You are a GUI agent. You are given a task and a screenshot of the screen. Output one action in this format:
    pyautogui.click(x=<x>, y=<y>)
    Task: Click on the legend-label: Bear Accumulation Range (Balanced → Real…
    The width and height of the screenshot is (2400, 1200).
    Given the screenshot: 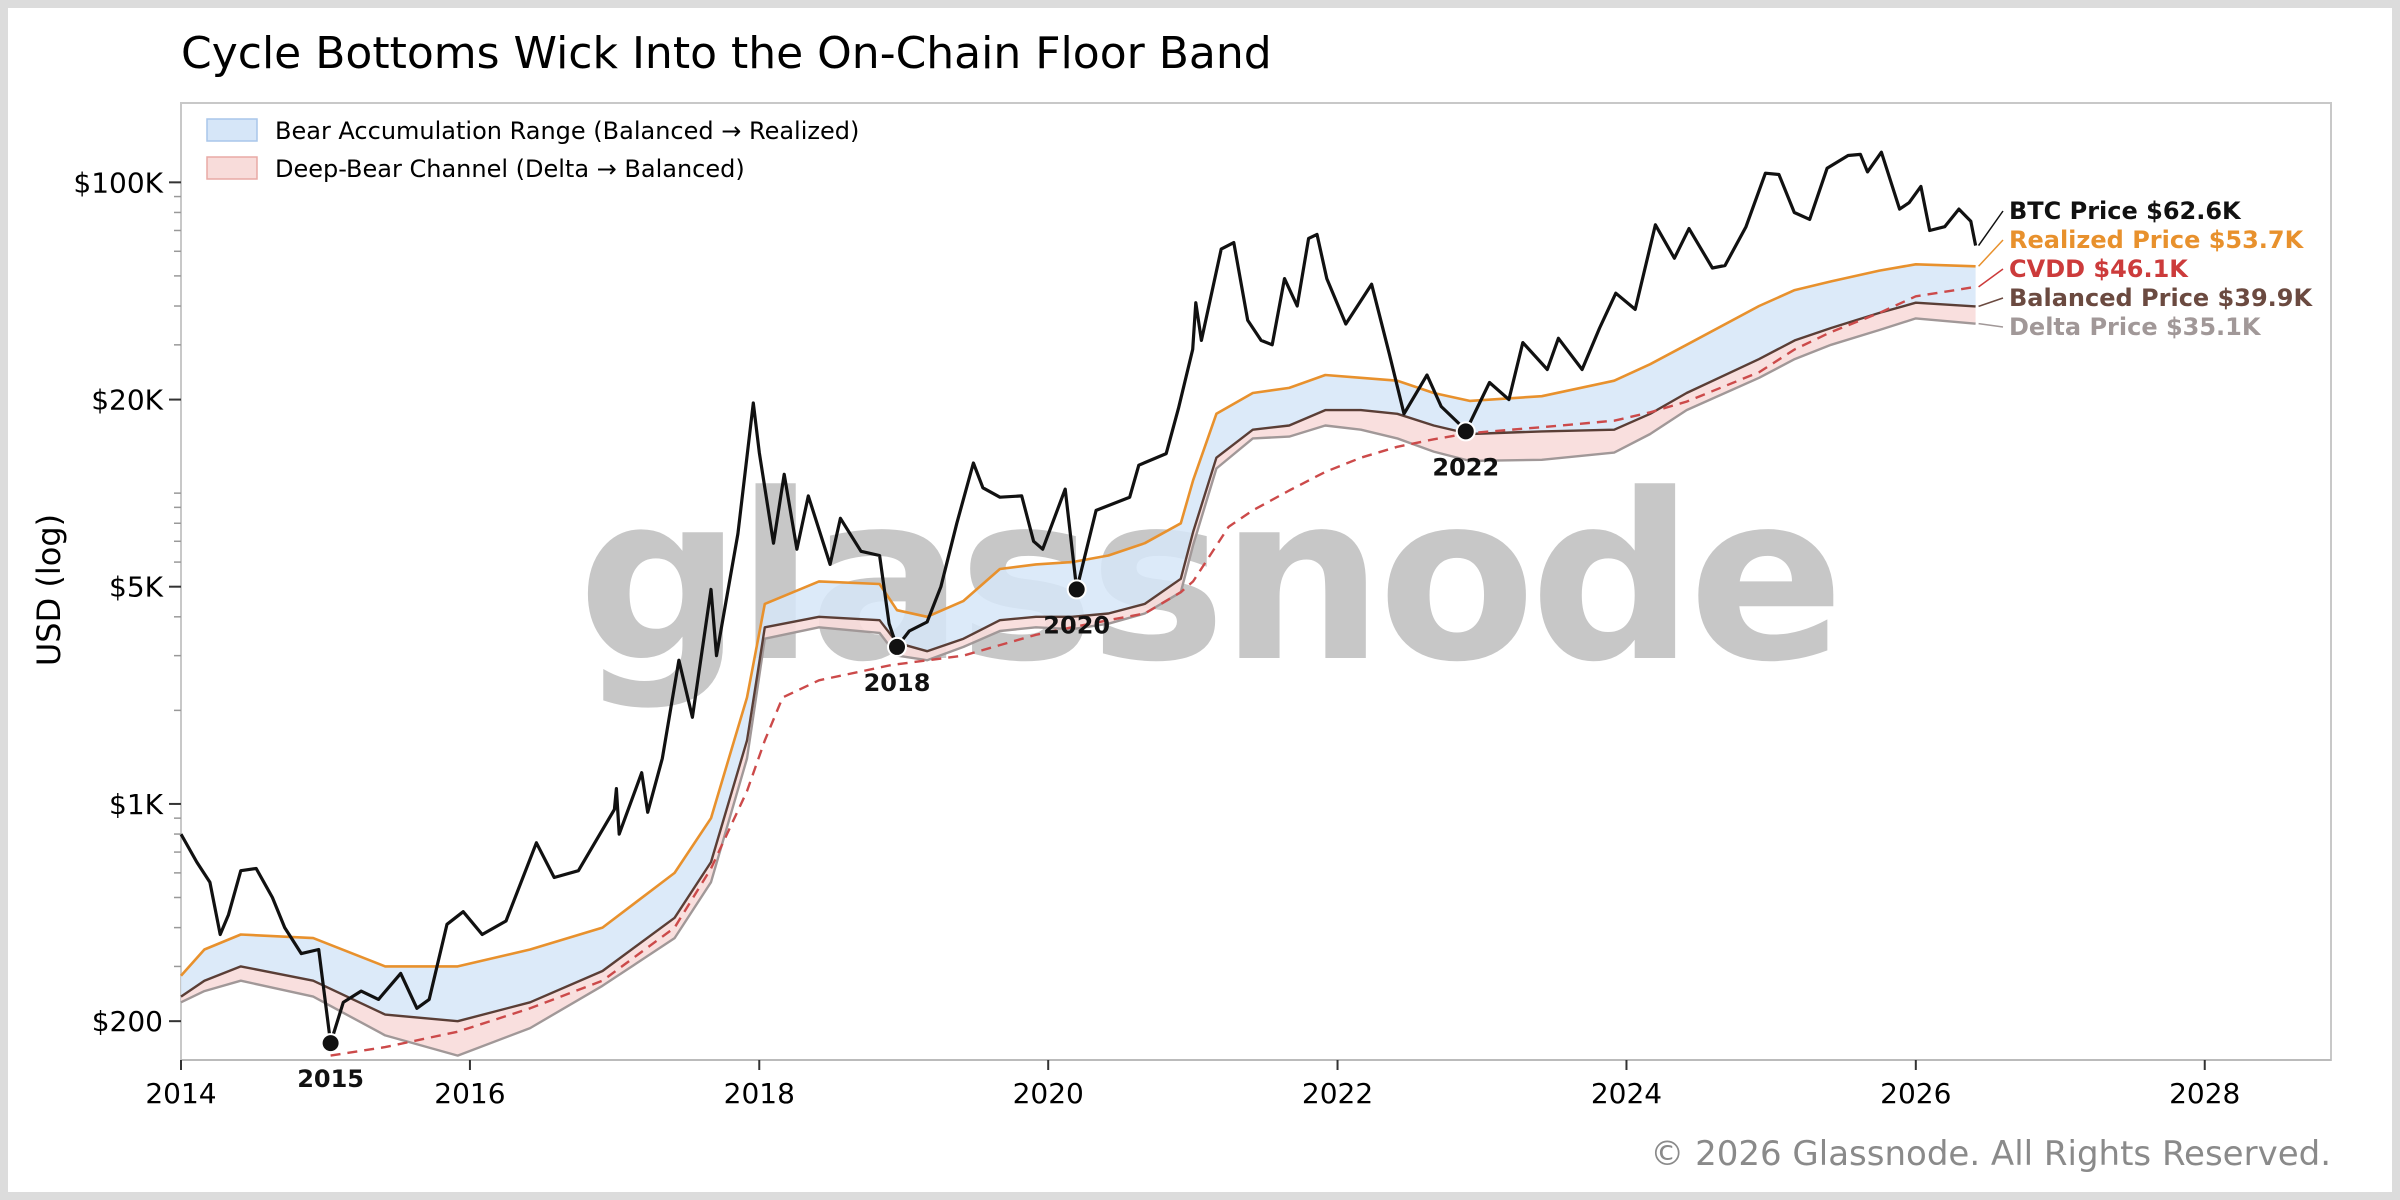 What is the action you would take?
    pyautogui.click(x=567, y=131)
    